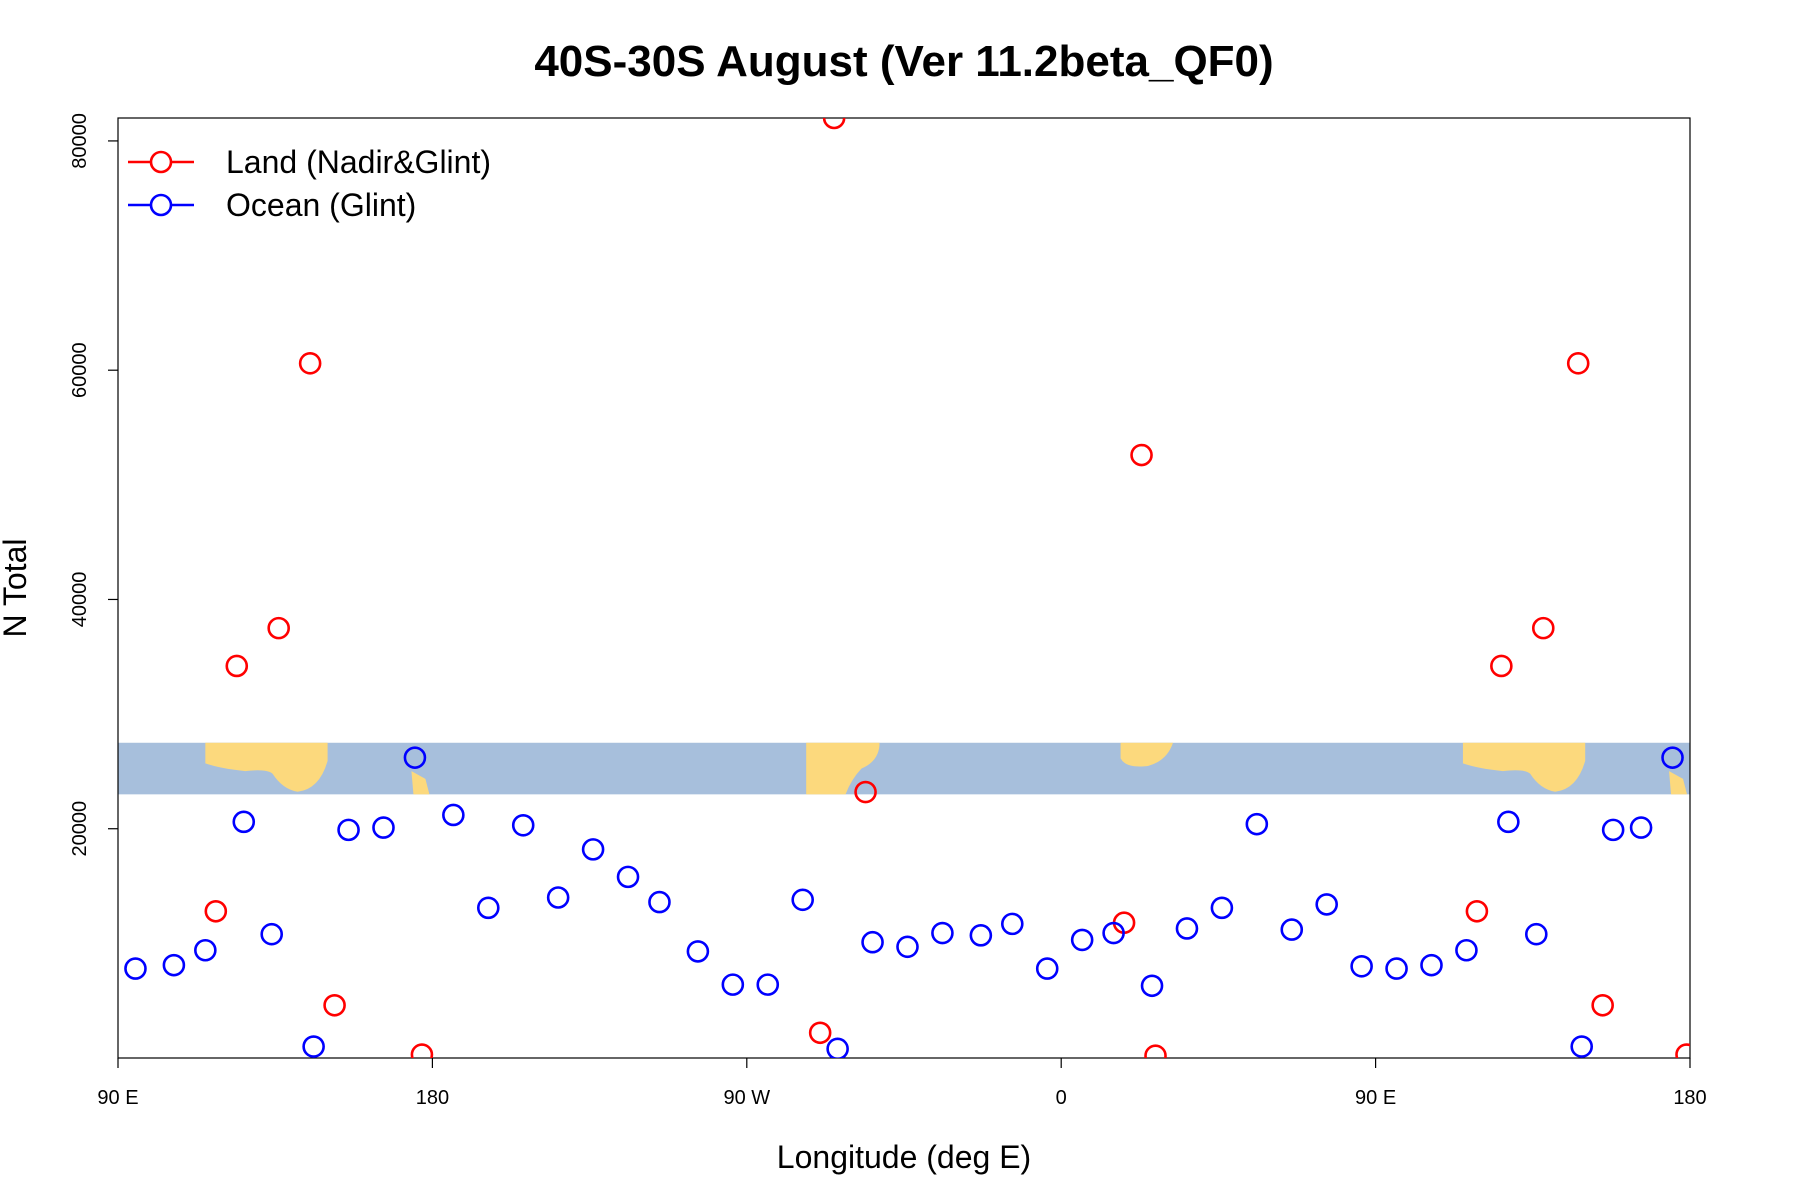  Describe the element at coordinates (80, 600) in the screenshot. I see `y-tick-label-1: 40000` at that location.